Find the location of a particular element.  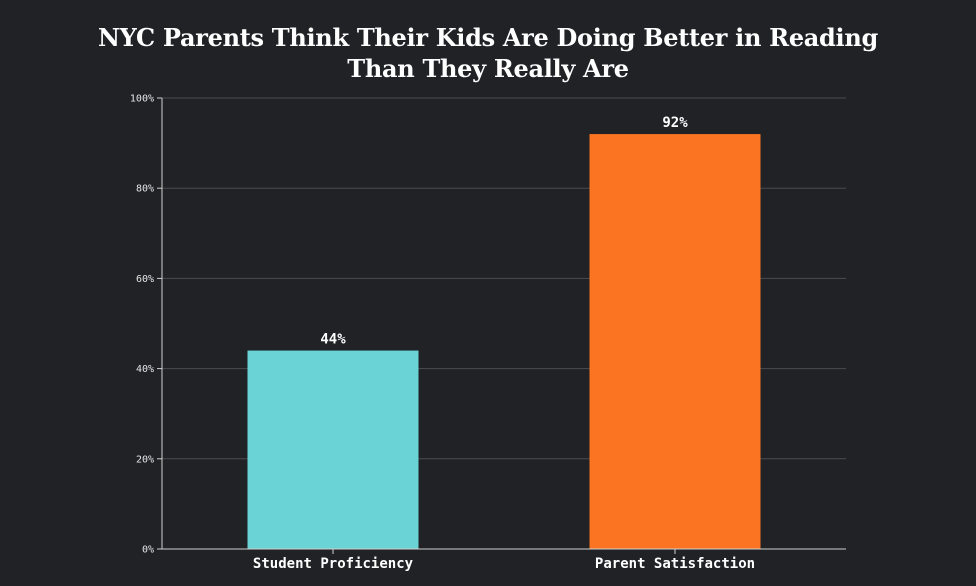

chart-title-line-2: Than They Really Are is located at coordinates (488, 68).